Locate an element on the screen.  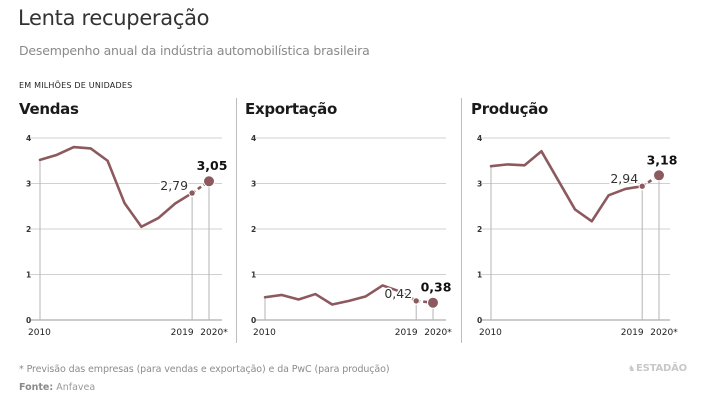
data-label-2019: 2,79 is located at coordinates (174, 185).